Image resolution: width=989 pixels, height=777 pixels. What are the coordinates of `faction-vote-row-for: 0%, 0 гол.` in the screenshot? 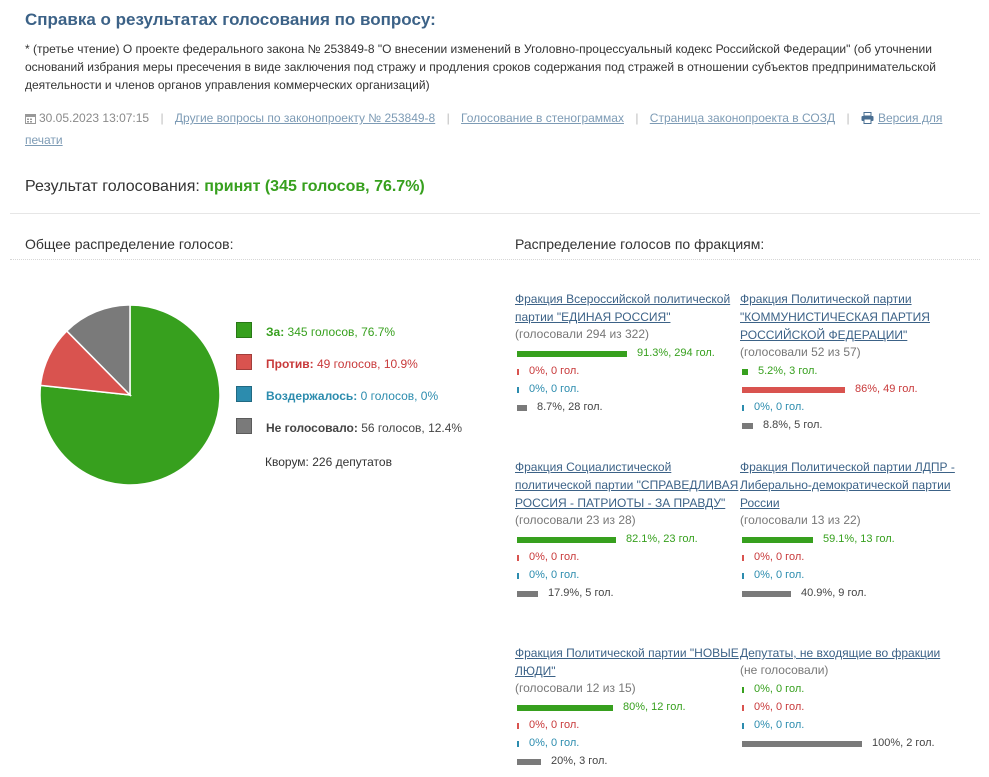 It's located at (852, 691).